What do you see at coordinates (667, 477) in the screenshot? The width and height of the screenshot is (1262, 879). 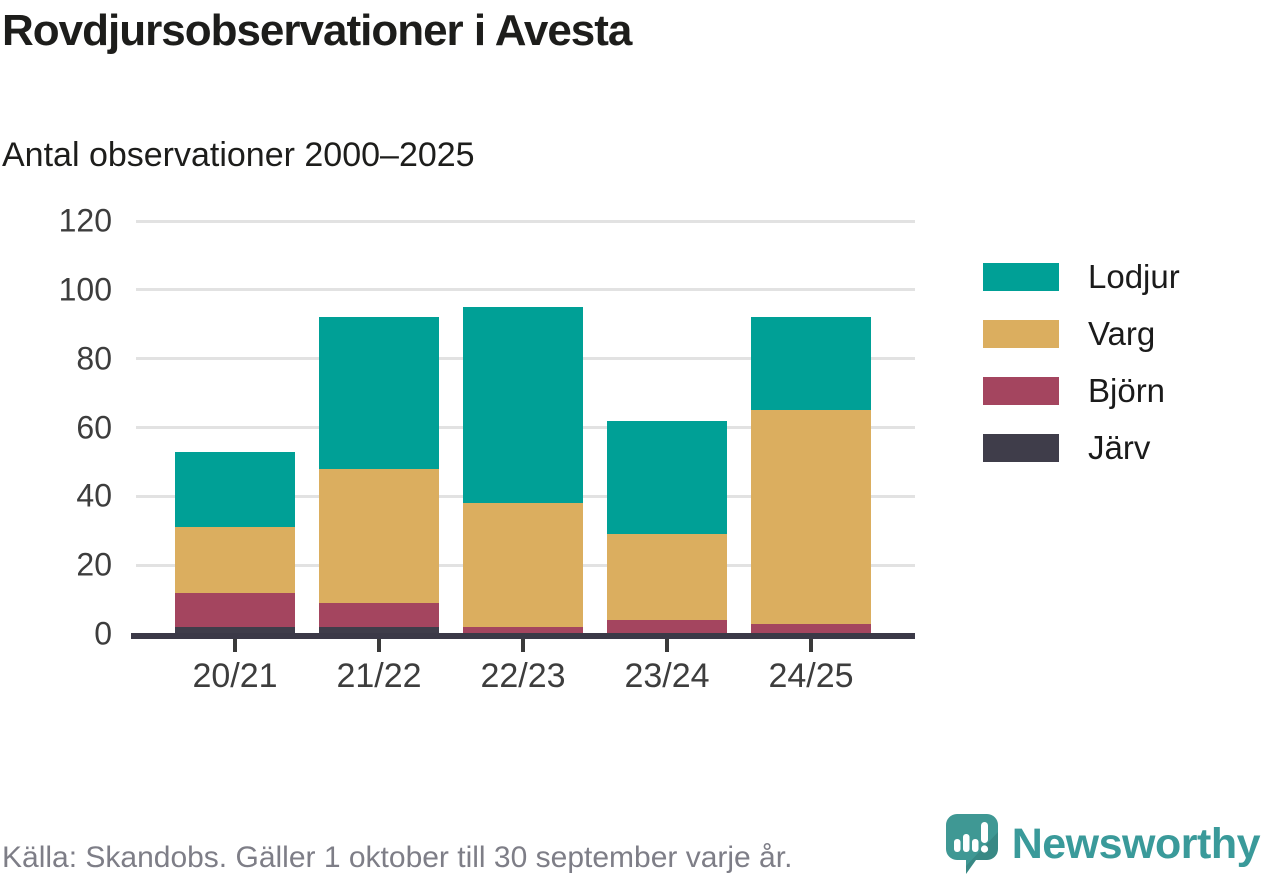 I see `bar-segment-lodjur-23/24` at bounding box center [667, 477].